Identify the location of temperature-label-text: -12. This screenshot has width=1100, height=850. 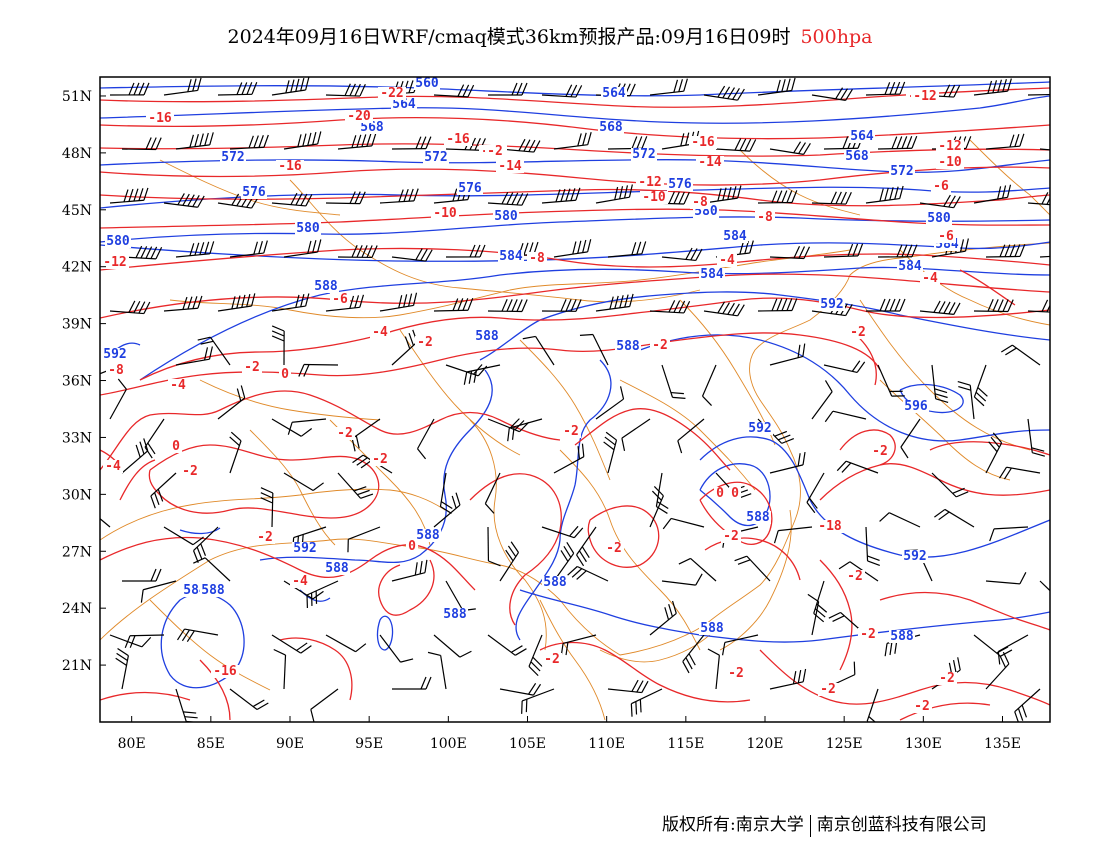
(114, 262).